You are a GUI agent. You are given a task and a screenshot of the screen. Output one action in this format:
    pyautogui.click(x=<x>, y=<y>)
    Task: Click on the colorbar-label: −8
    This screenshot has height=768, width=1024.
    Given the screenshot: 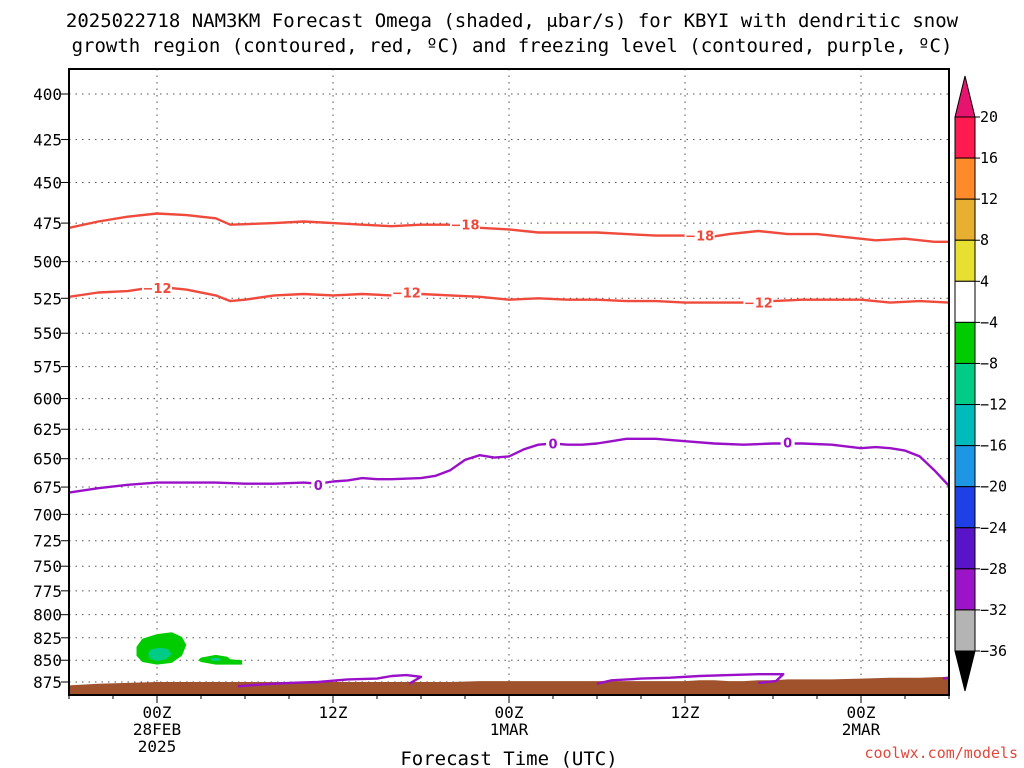 What is the action you would take?
    pyautogui.click(x=989, y=363)
    